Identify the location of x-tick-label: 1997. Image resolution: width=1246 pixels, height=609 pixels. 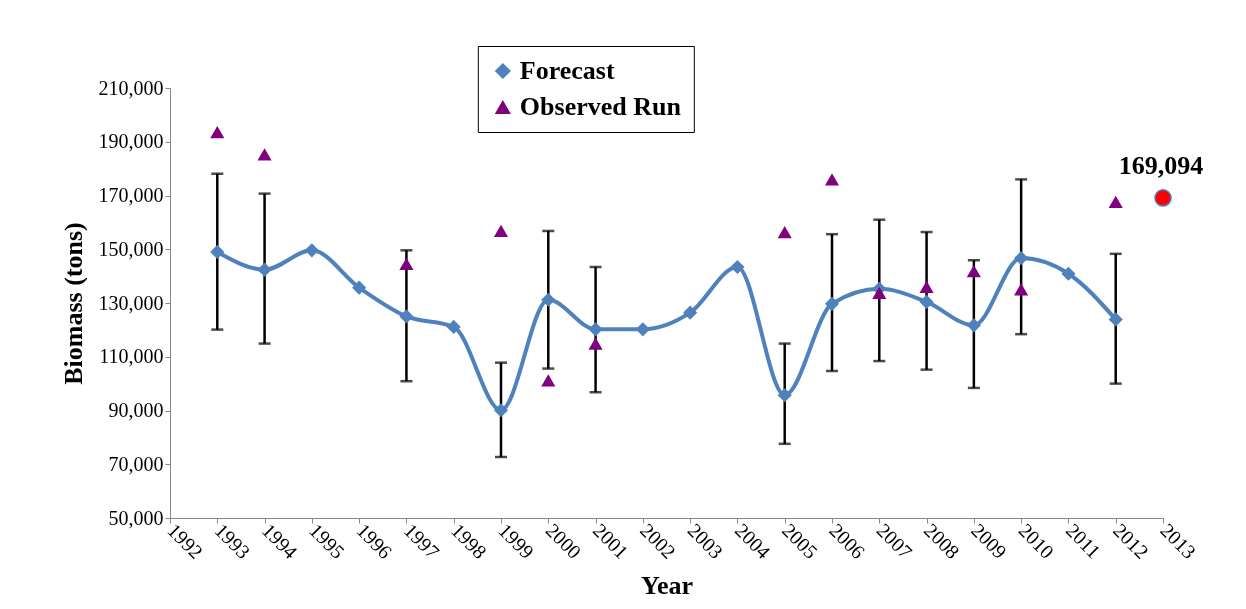
(421, 541).